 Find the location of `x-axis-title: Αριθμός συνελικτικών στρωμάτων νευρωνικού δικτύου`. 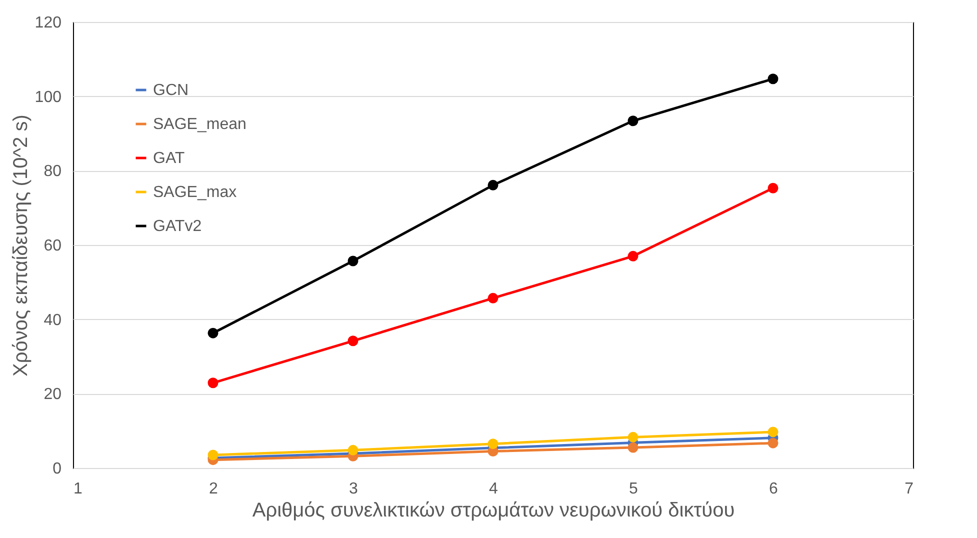

x-axis-title: Αριθμός συνελικτικών στρωμάτων νευρωνικού δικτύου is located at coordinates (493, 511).